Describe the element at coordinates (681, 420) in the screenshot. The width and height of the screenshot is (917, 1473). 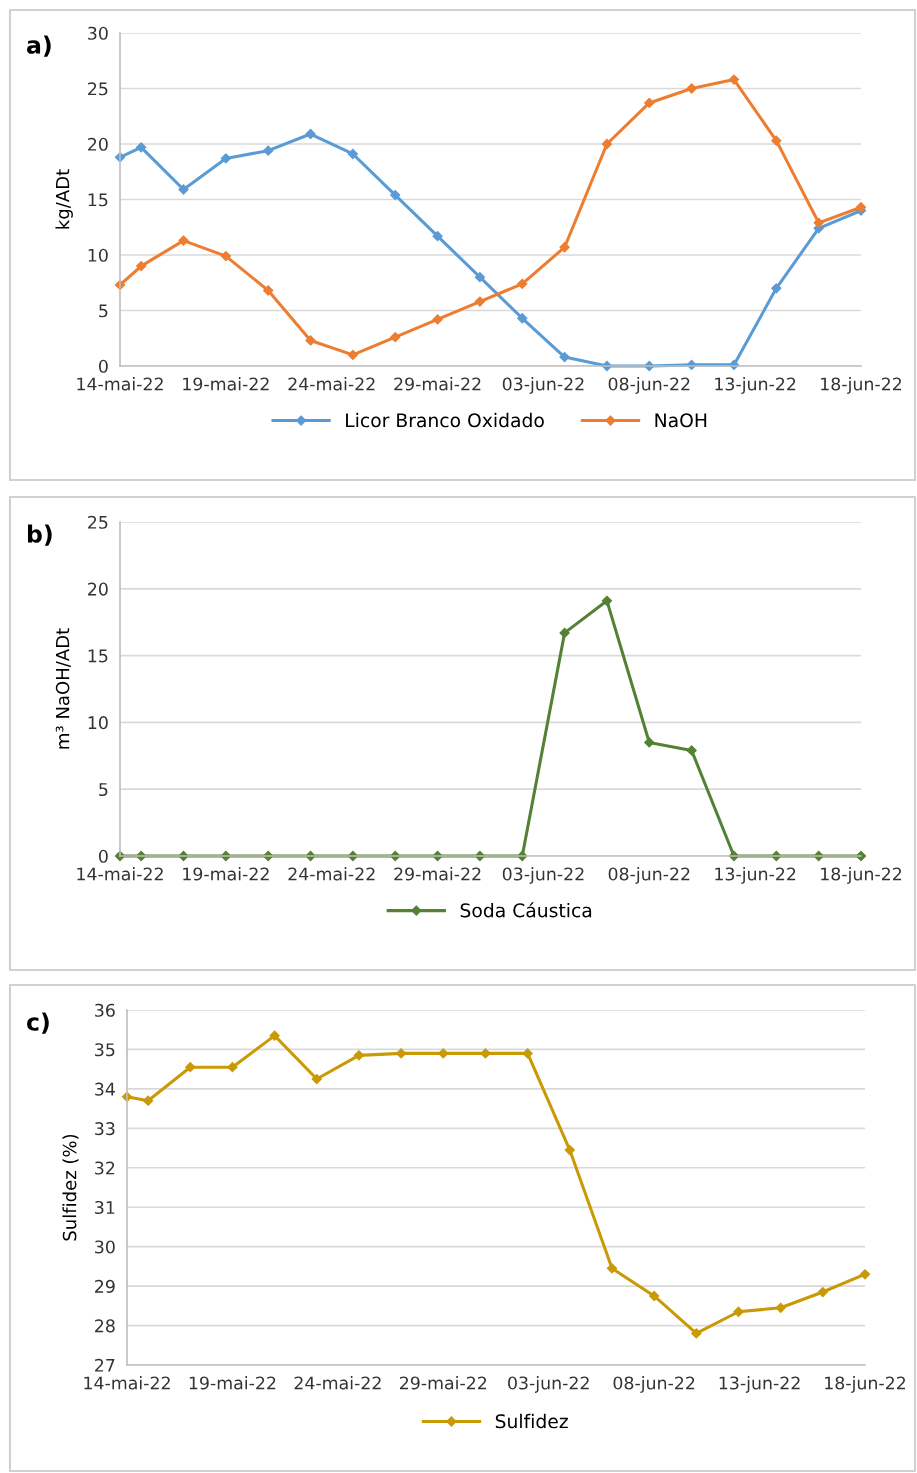
I see `legend-label: NaOH` at that location.